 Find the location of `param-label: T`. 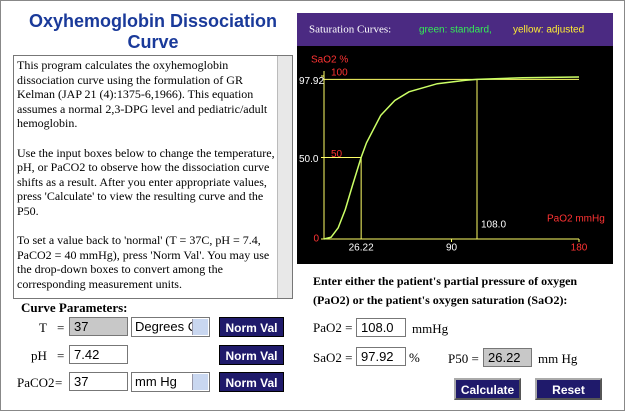

param-label: T is located at coordinates (43, 327).